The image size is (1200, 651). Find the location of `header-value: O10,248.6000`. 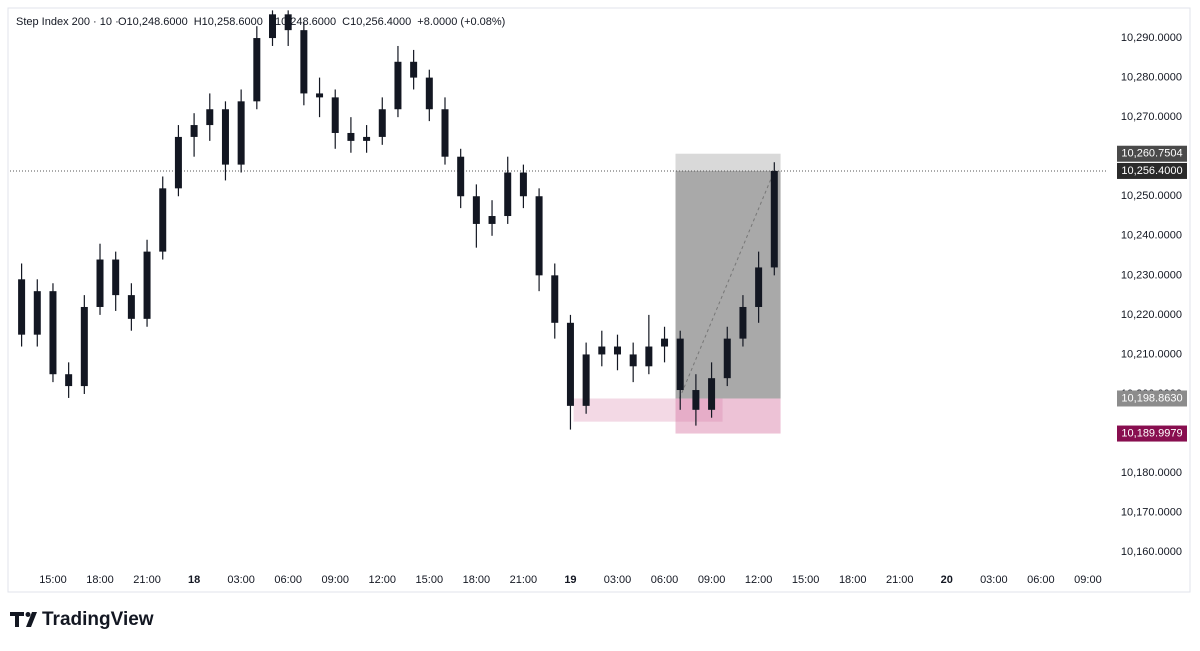

header-value: O10,248.6000 is located at coordinates (153, 22).